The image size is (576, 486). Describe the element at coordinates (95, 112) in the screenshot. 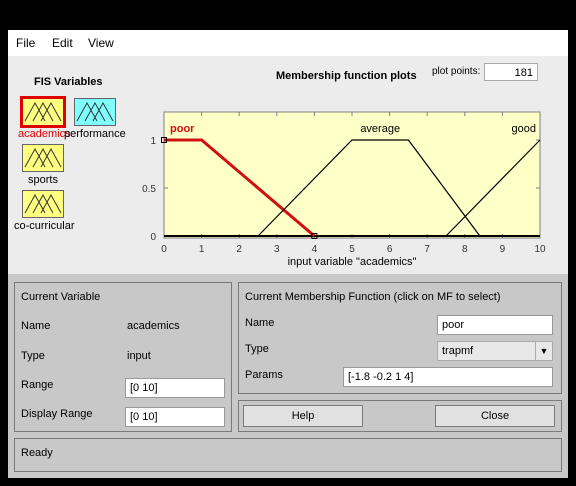

I see `fis-variable-performance-icon` at that location.